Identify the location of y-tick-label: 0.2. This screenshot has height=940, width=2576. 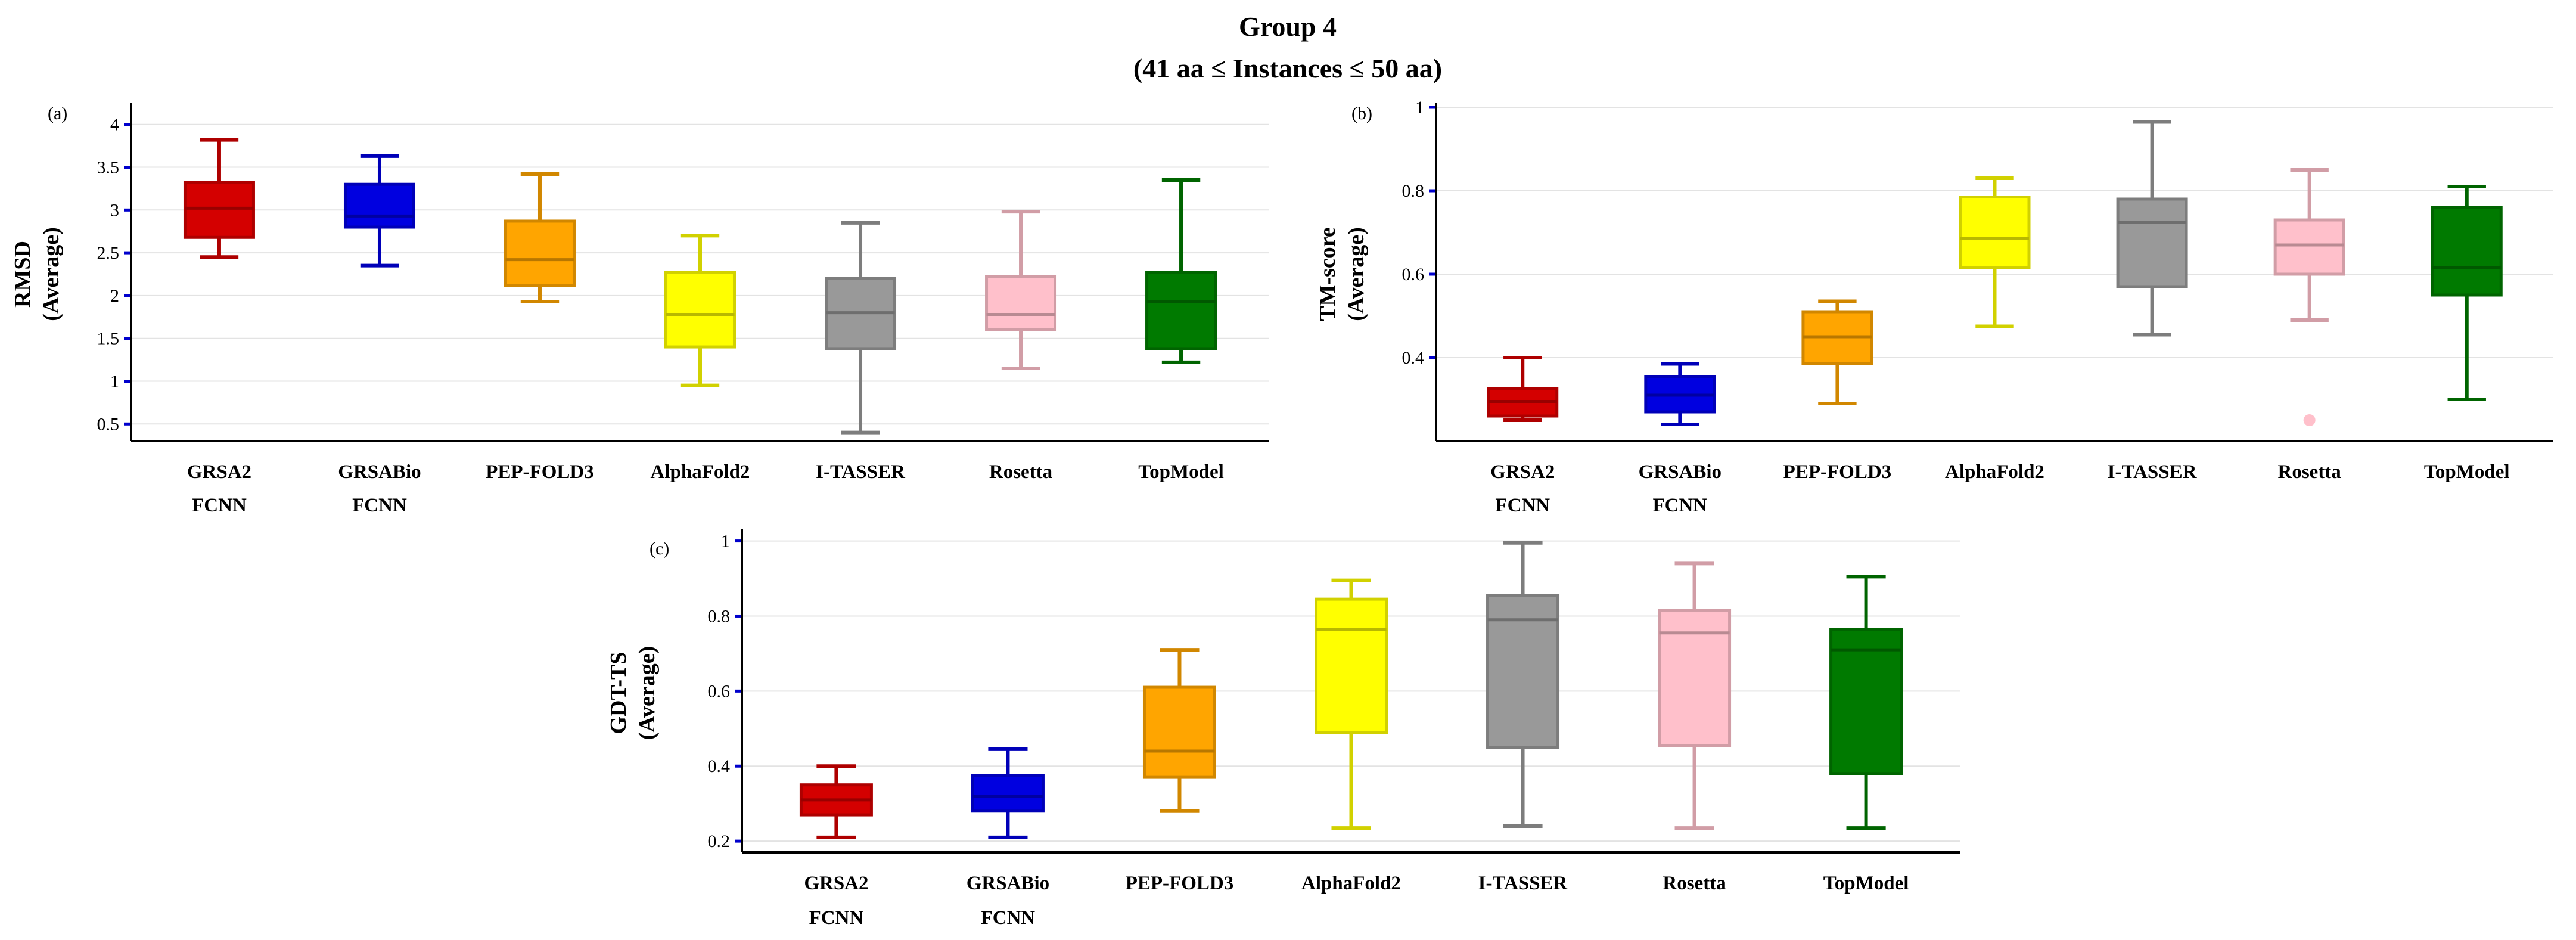
(720, 841).